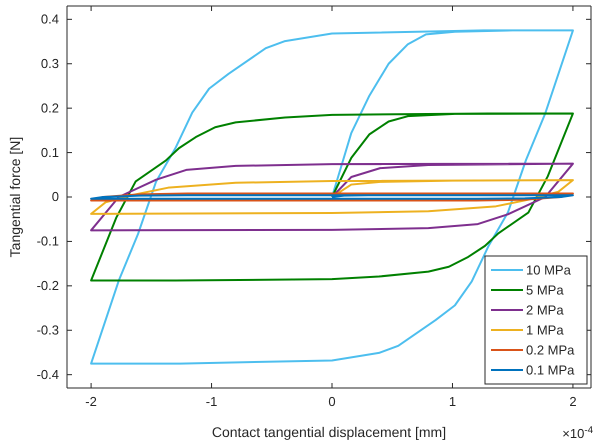 This screenshot has width=595, height=444. Describe the element at coordinates (551, 370) in the screenshot. I see `legend-label: 0.1 MPa` at that location.